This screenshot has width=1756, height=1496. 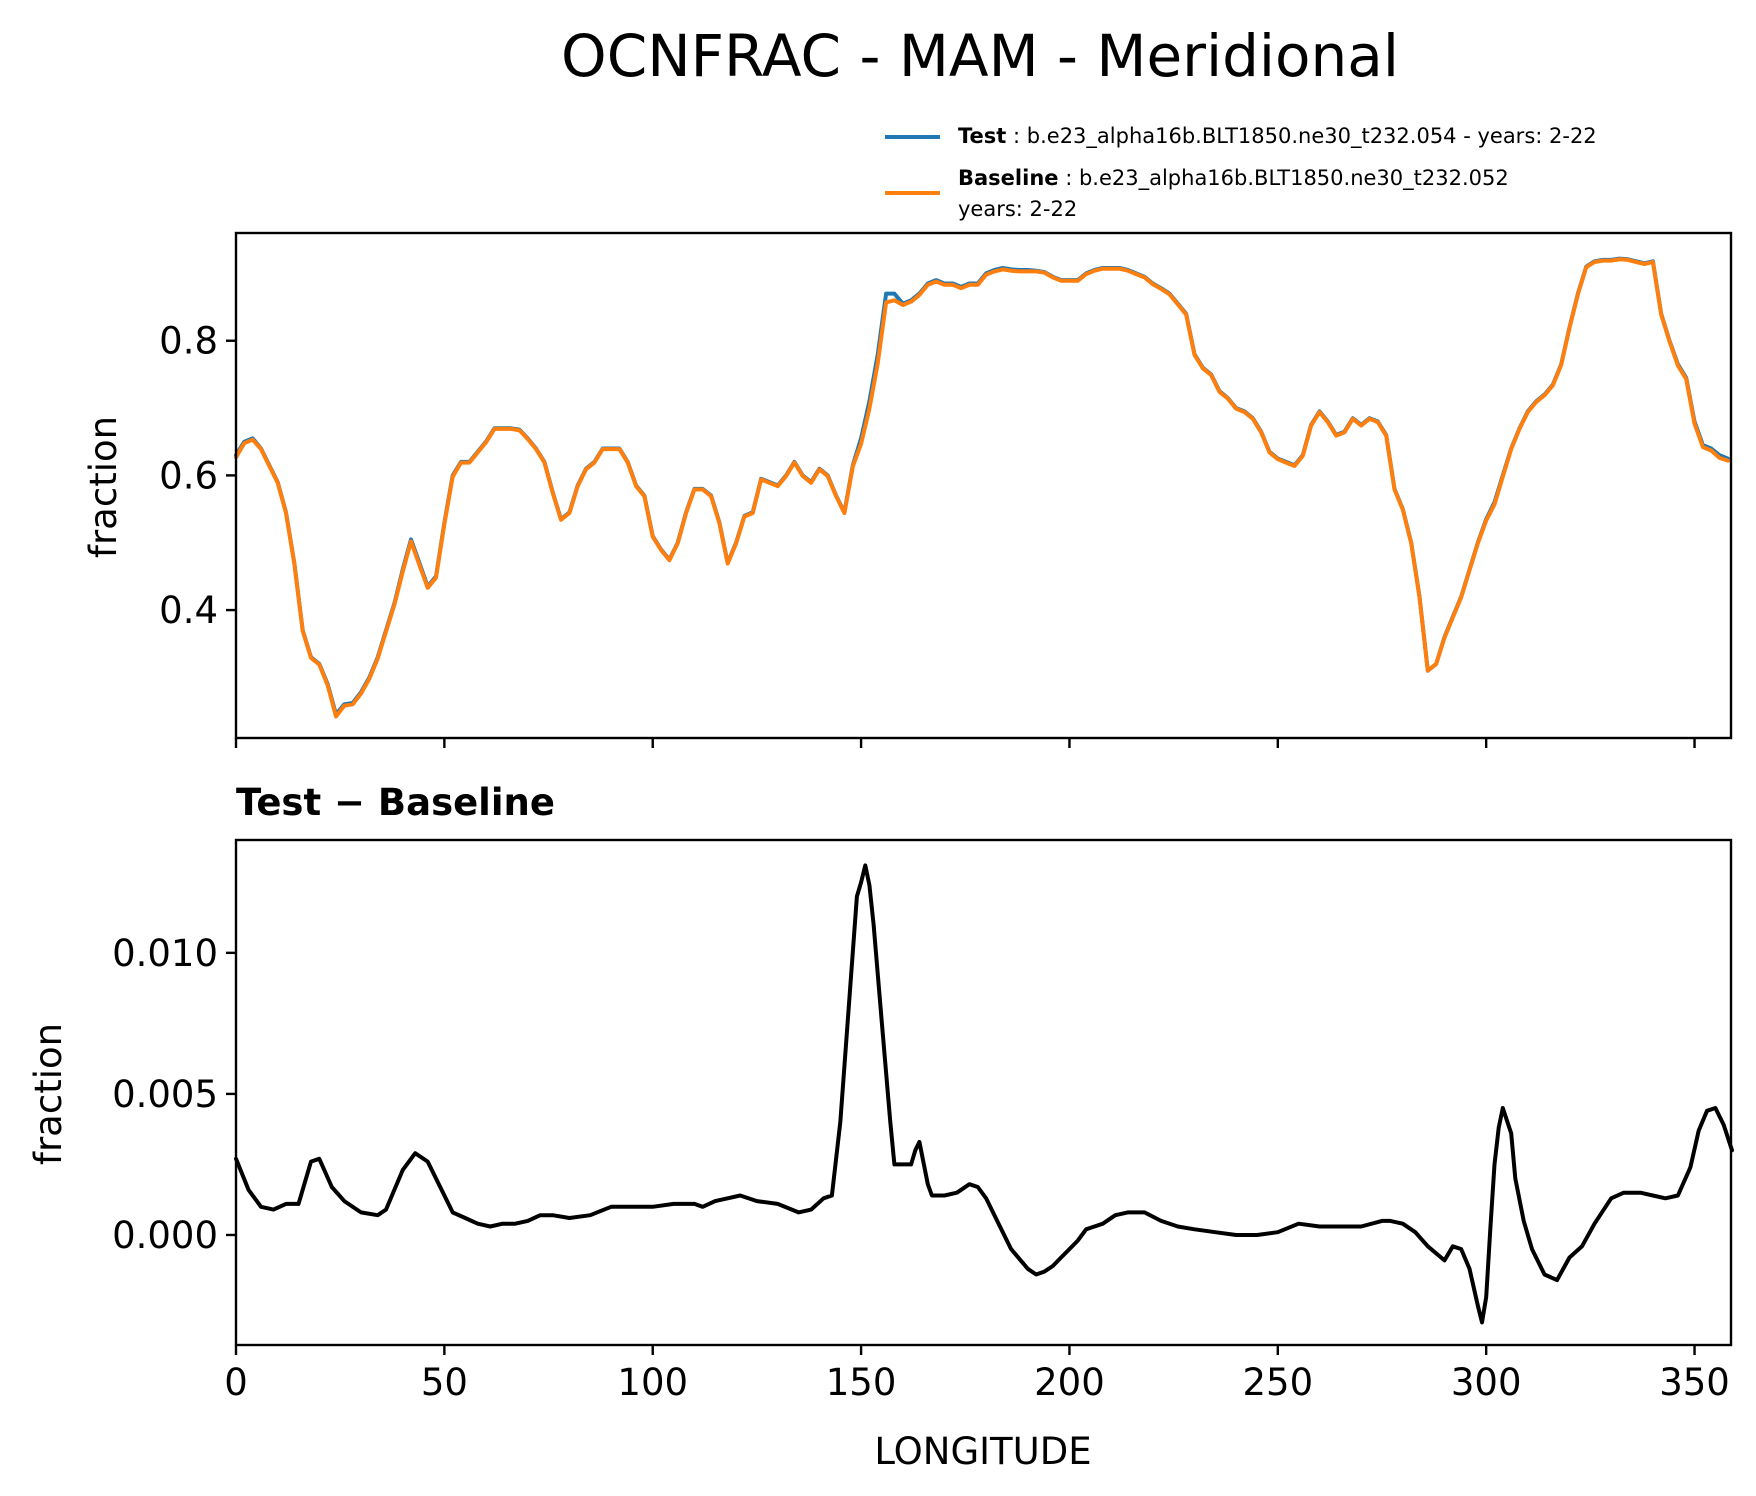 I want to click on top-xticks, so click(x=965, y=743).